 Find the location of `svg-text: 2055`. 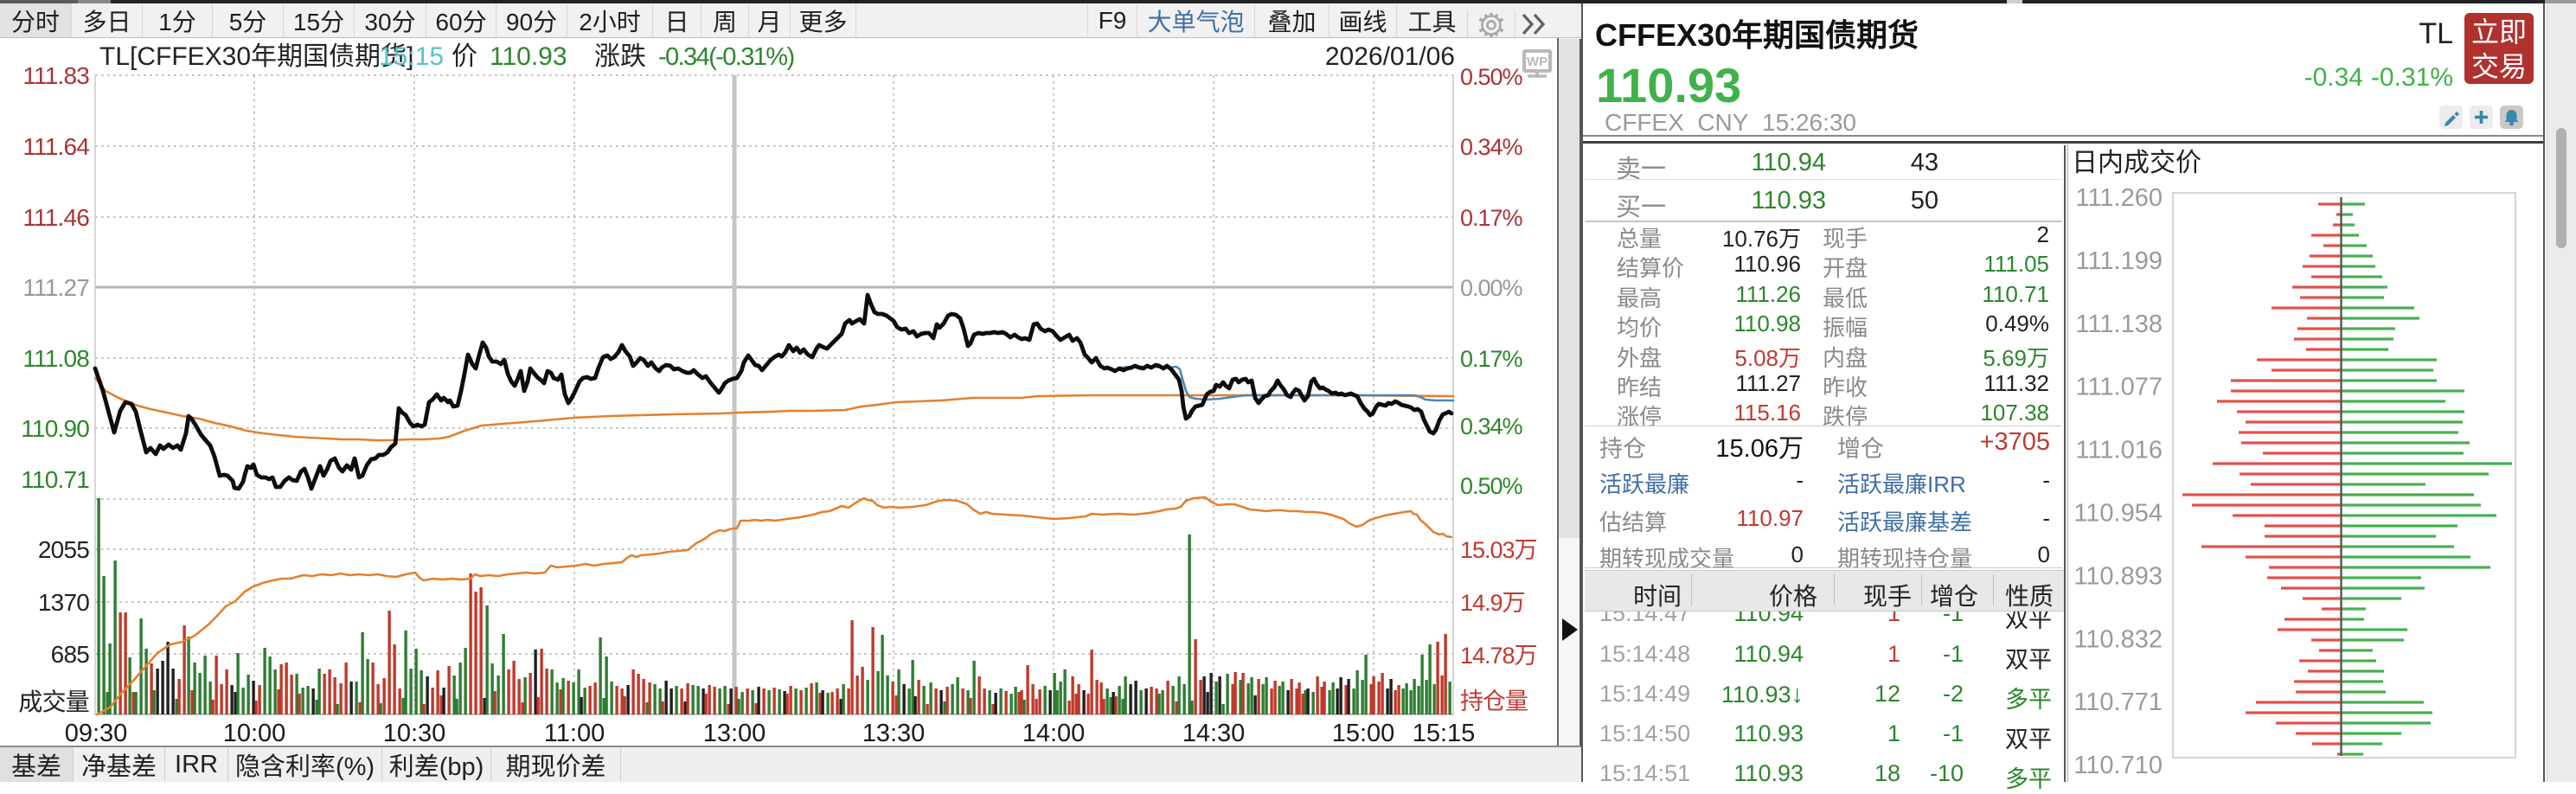

svg-text: 2055 is located at coordinates (63, 549).